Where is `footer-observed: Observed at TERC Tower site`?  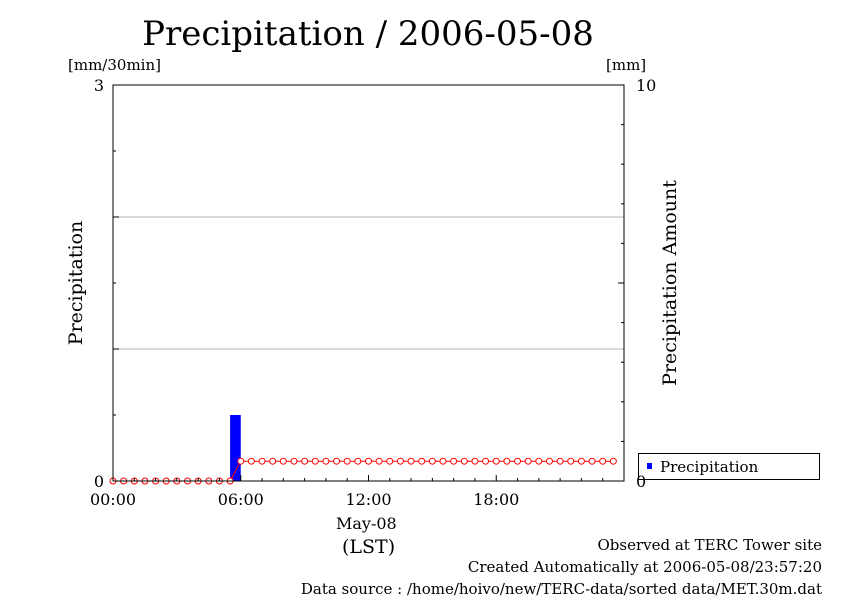
footer-observed: Observed at TERC Tower site is located at coordinates (709, 545).